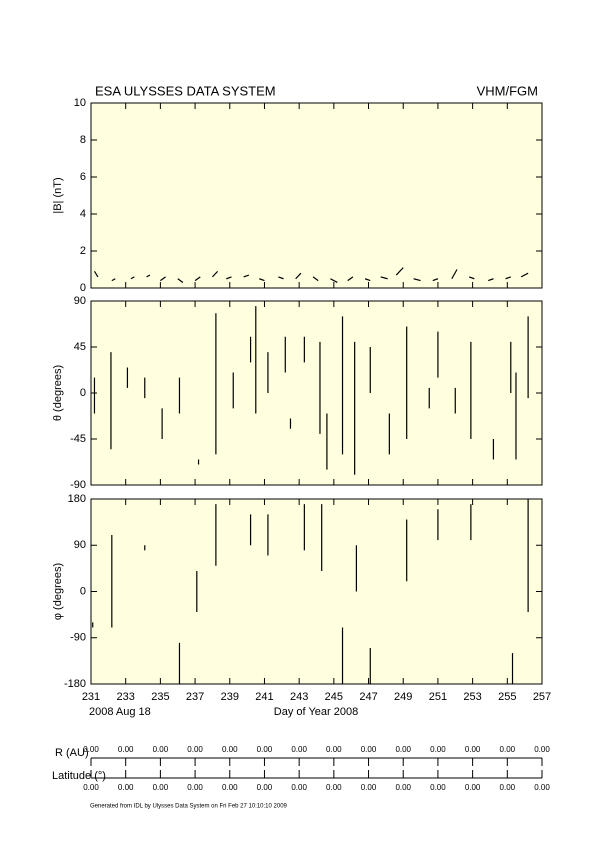  I want to click on x-tick-label: 249, so click(403, 697).